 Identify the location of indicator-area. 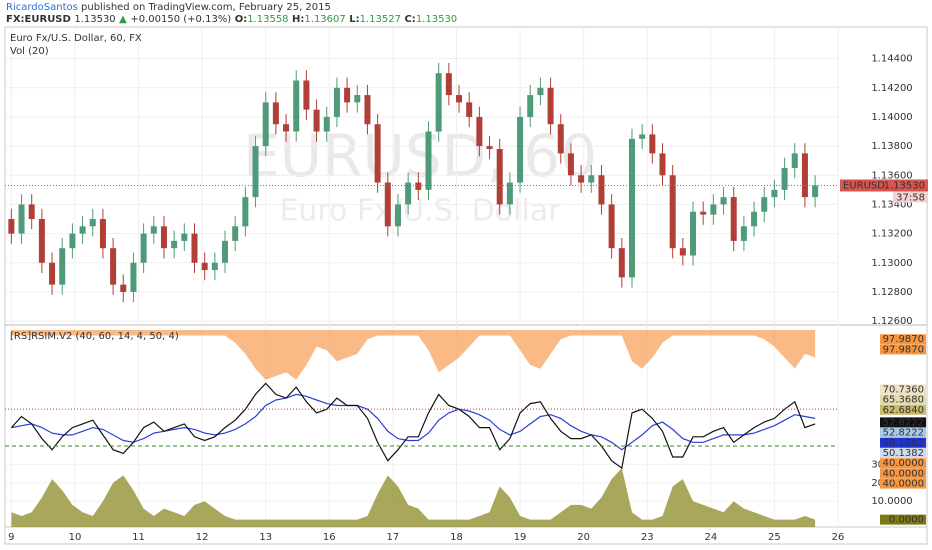
(413, 355).